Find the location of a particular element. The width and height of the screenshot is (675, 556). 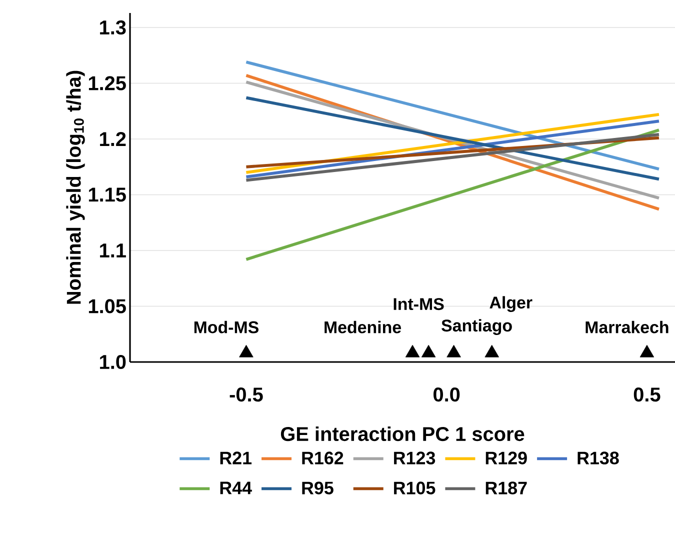

annotation: Mod-MS is located at coordinates (226, 327).